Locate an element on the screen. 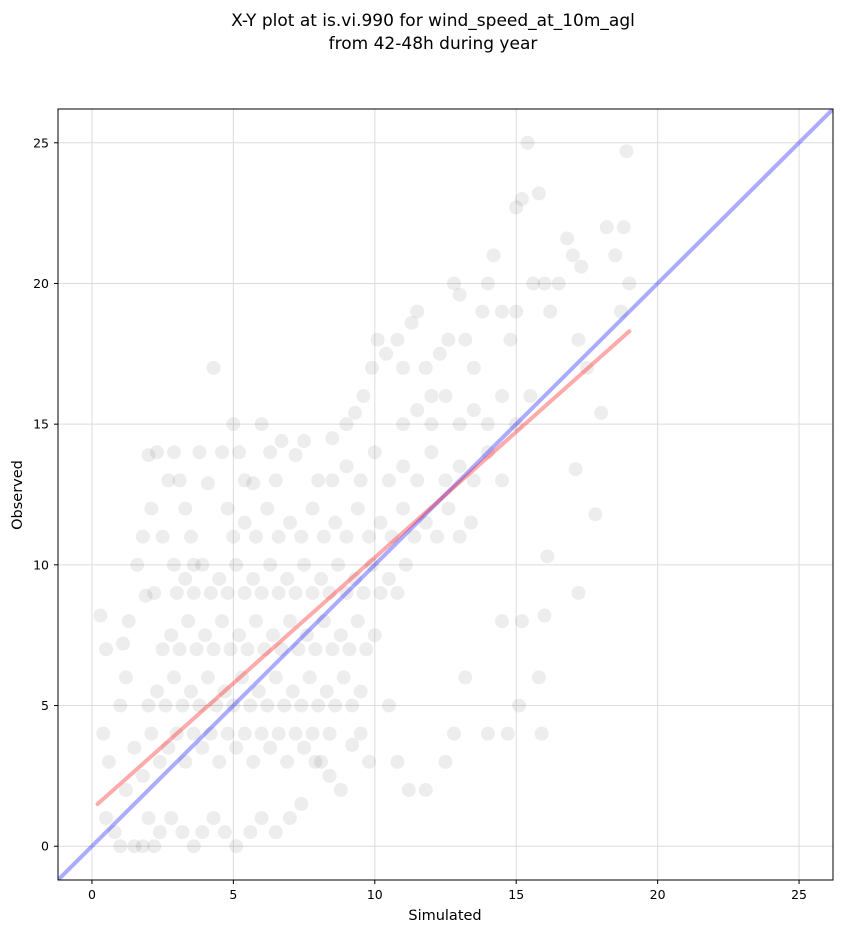  y-tick-label-1: 5 is located at coordinates (45, 705).